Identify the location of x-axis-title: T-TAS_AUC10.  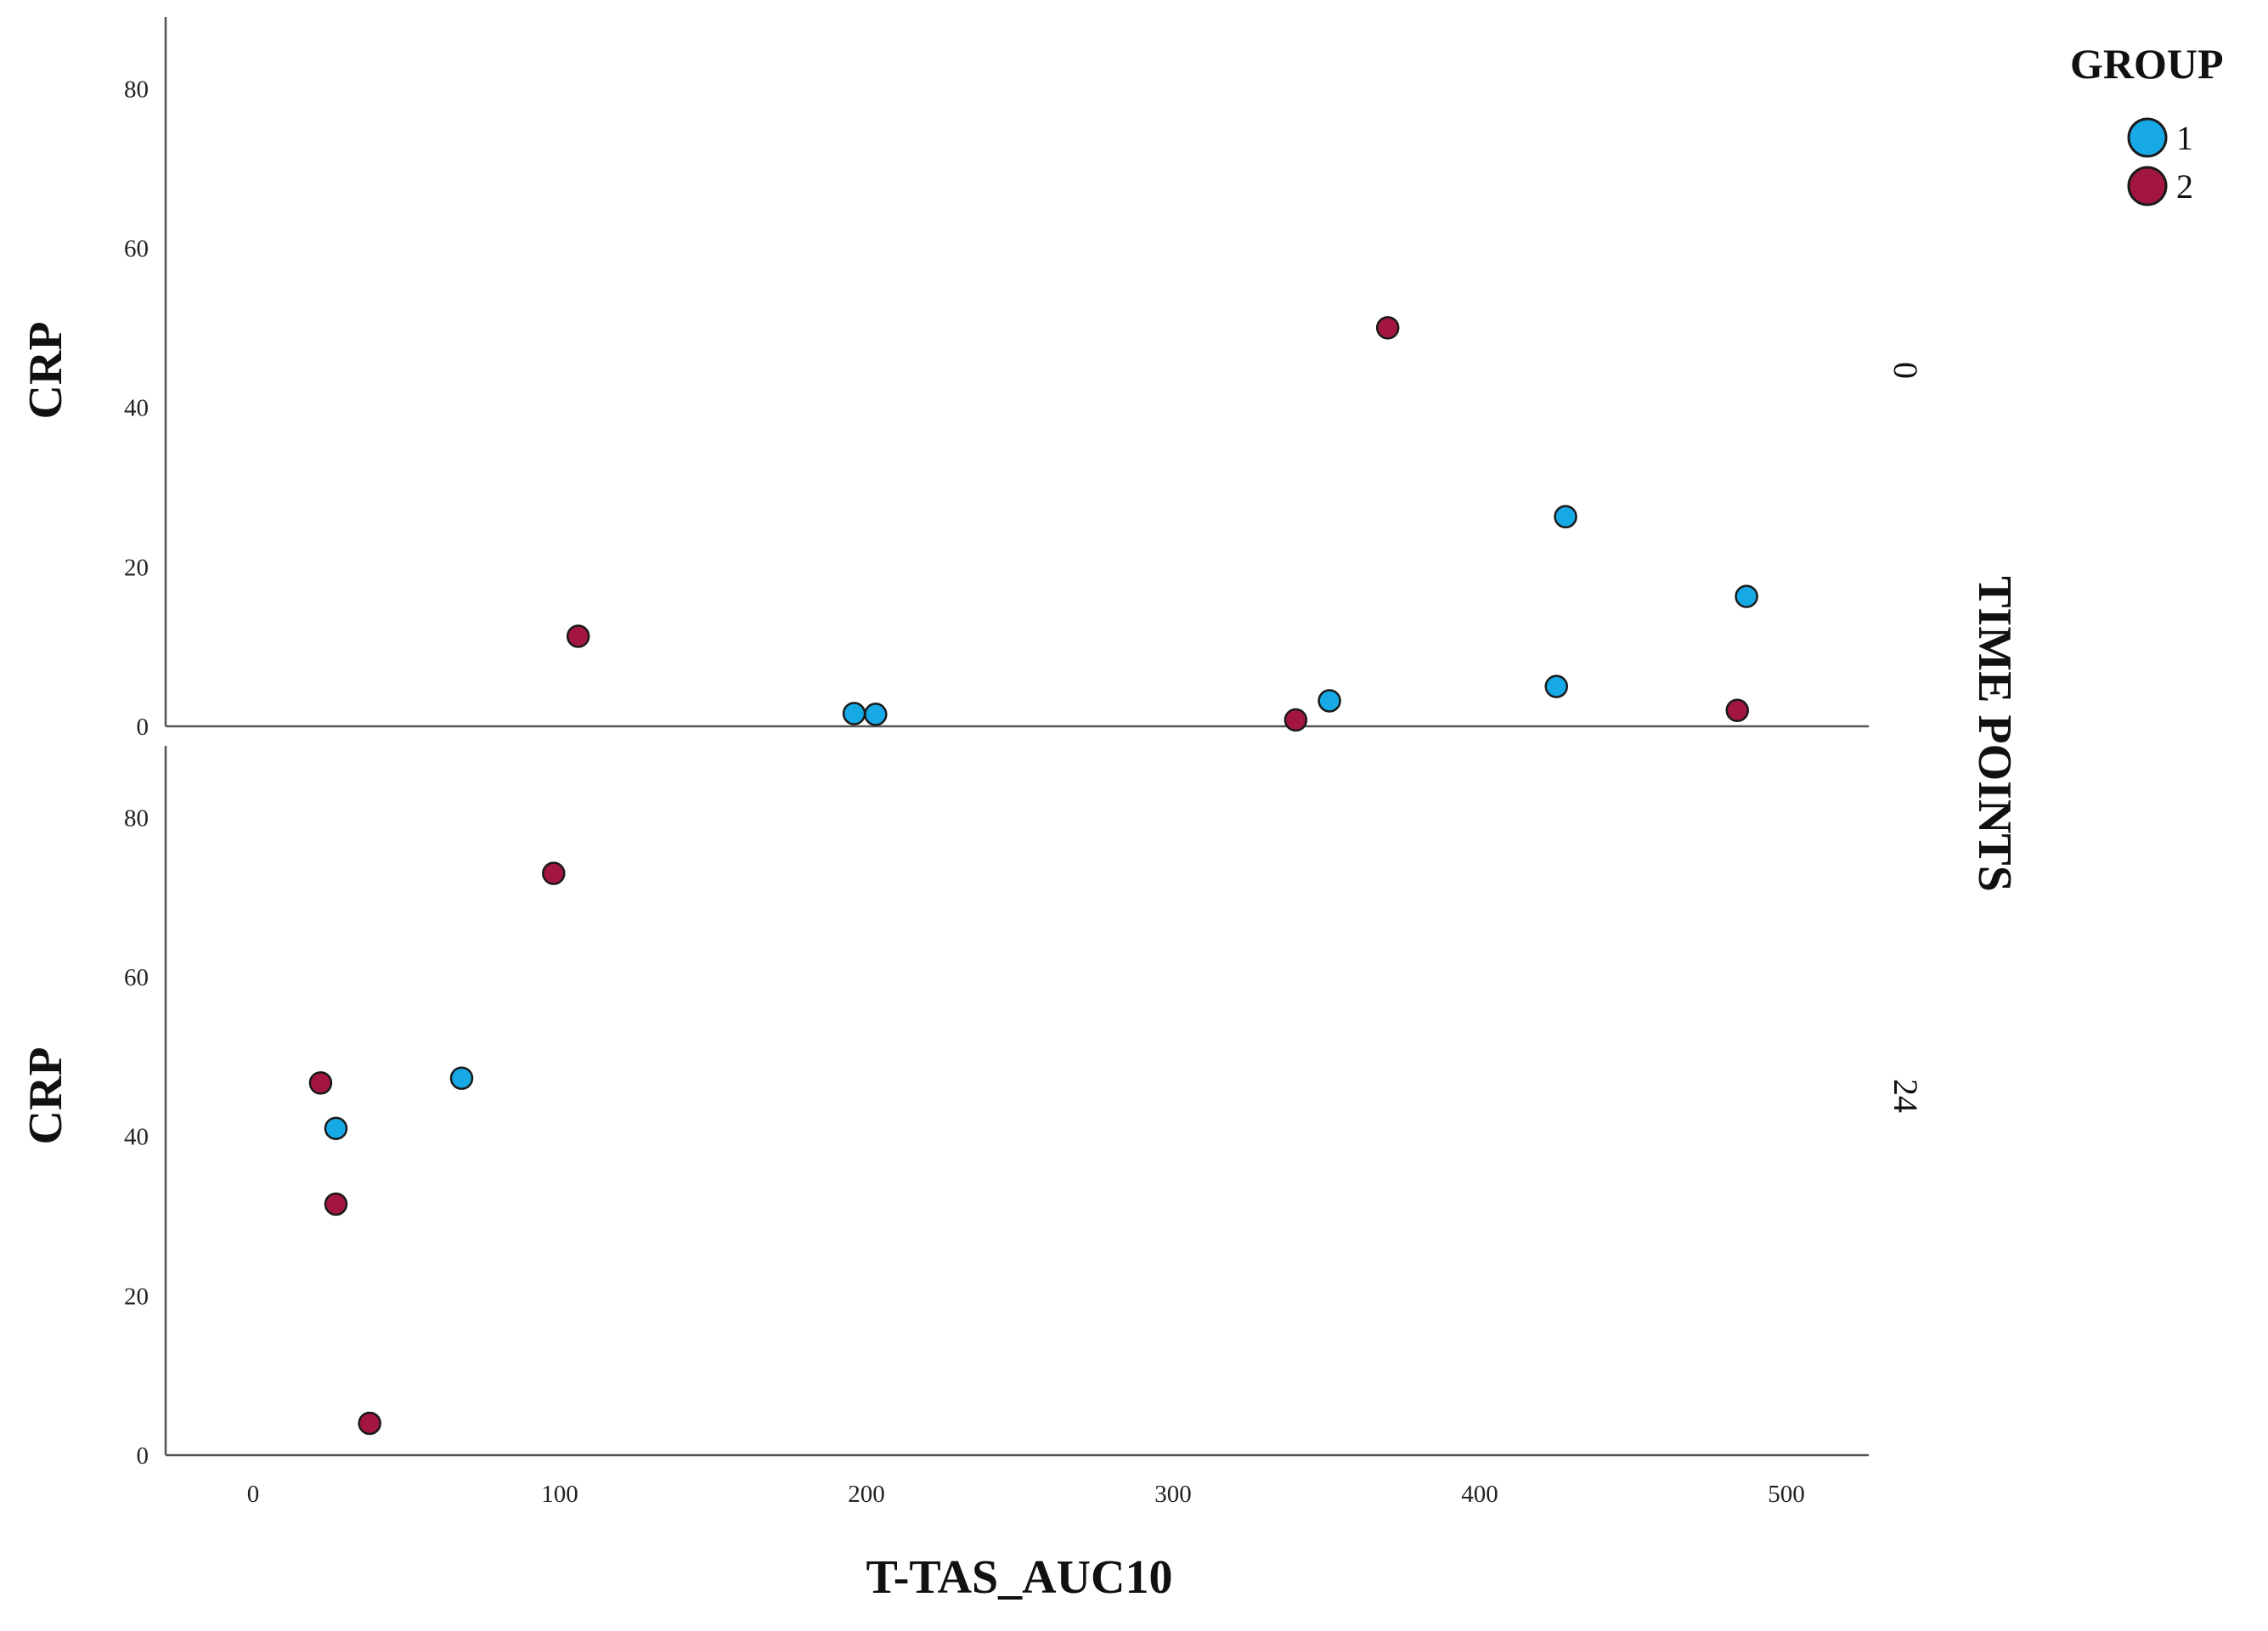
(1019, 1577).